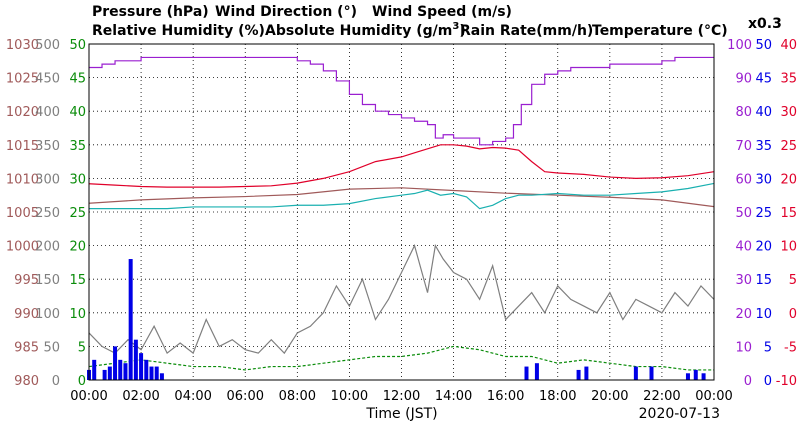  Describe the element at coordinates (786, 381) in the screenshot. I see `tick-label-temperature: -10` at that location.